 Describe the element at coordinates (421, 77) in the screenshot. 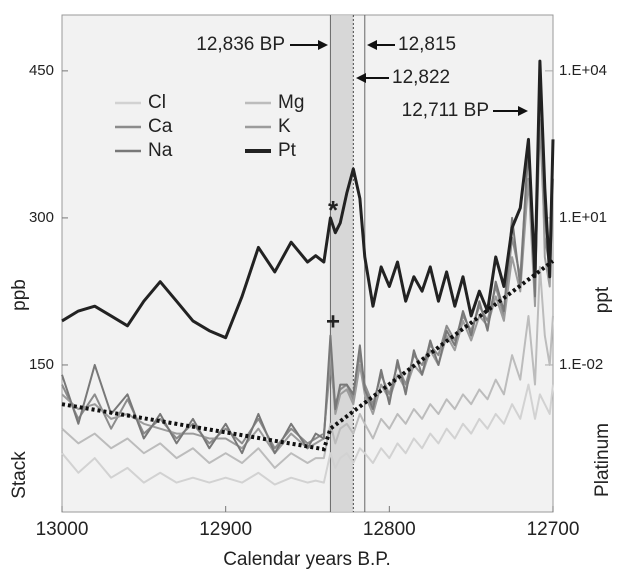

I see `annotation: 12,822` at that location.